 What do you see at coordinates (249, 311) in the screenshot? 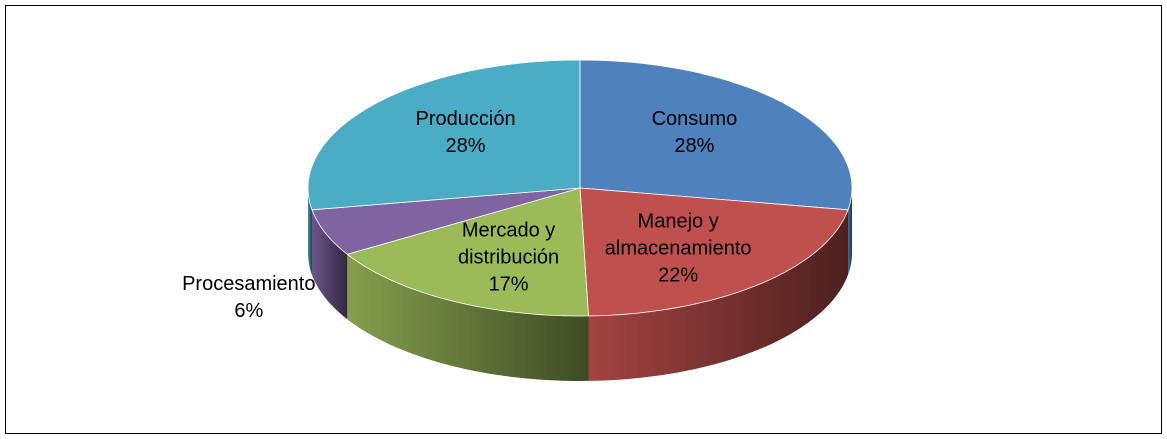
I see `value-label: 6%` at bounding box center [249, 311].